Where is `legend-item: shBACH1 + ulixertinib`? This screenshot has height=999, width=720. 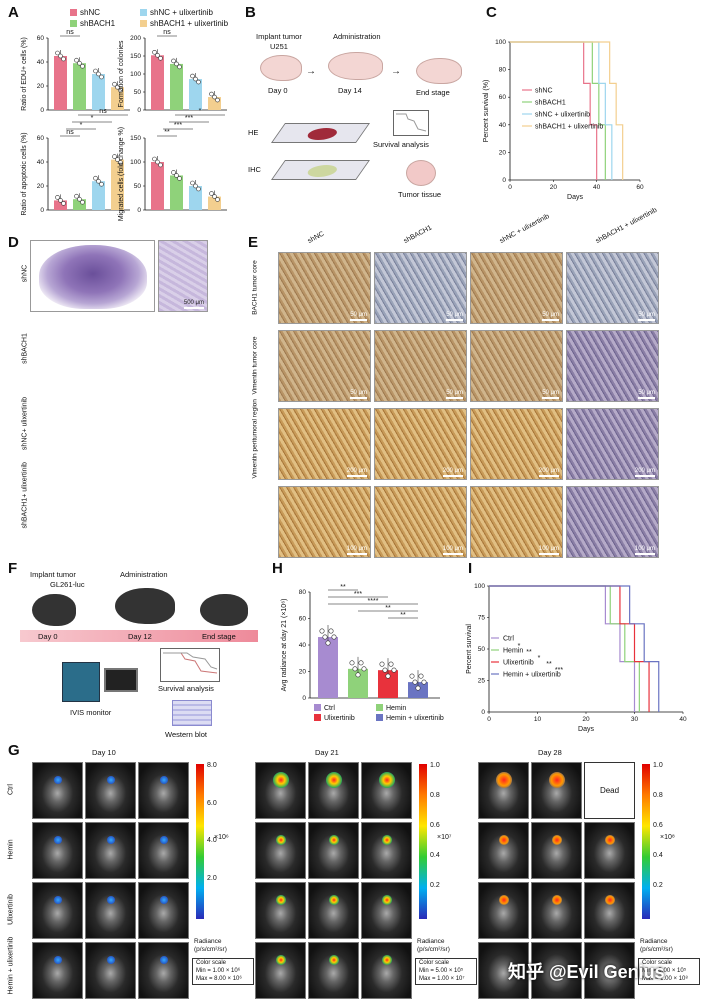 legend-item: shBACH1 + ulixertinib is located at coordinates (190, 23).